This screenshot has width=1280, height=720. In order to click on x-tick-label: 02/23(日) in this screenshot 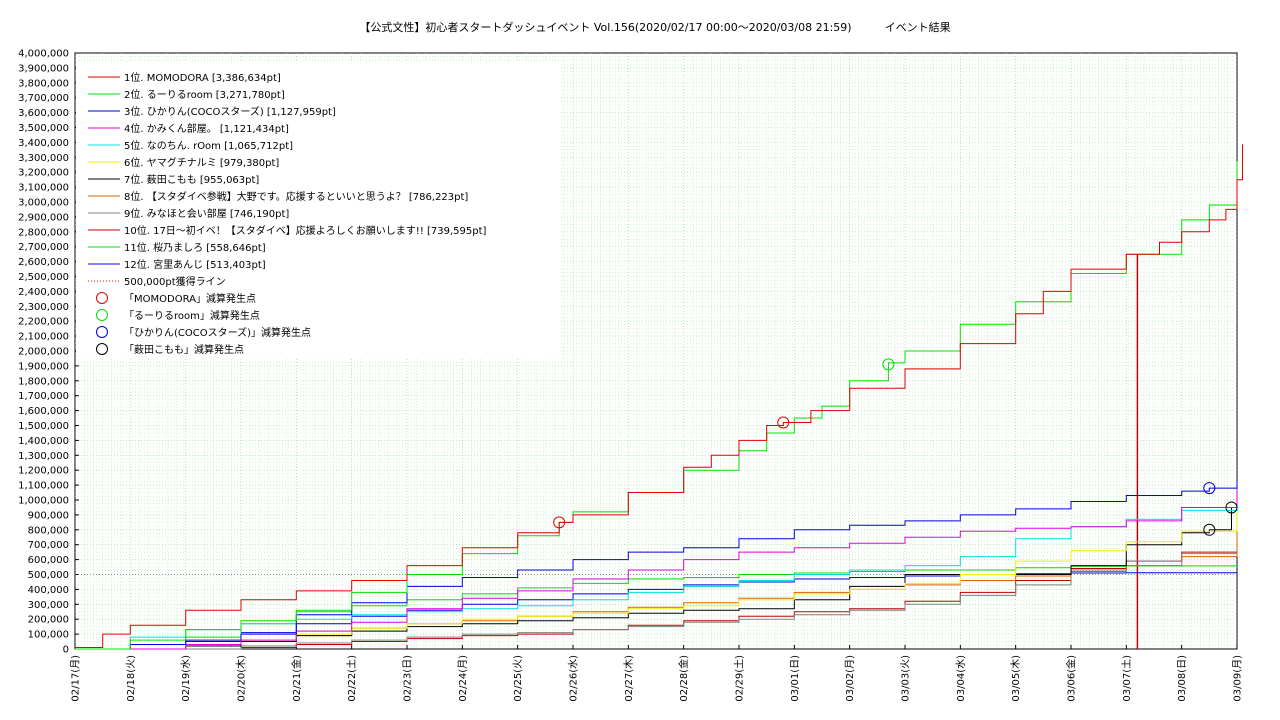, I will do `click(408, 678)`.